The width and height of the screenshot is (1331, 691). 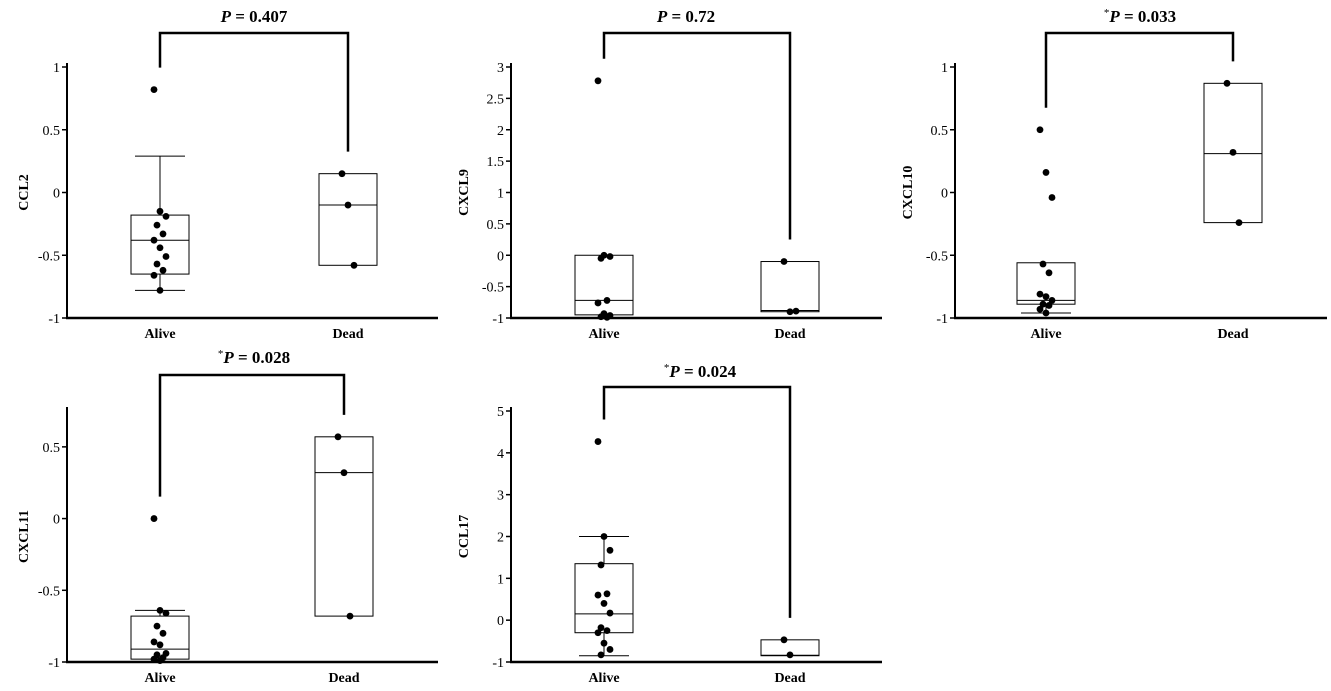 I want to click on y-tick-label: 5, so click(x=500, y=412).